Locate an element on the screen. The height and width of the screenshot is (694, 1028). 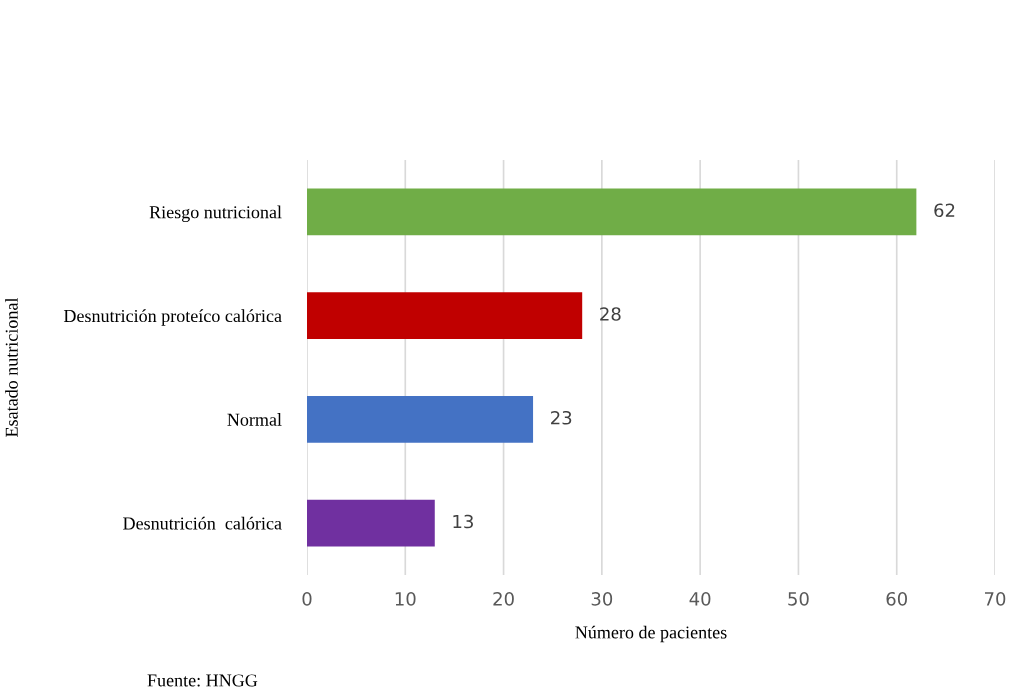
data-label: 62 is located at coordinates (944, 210).